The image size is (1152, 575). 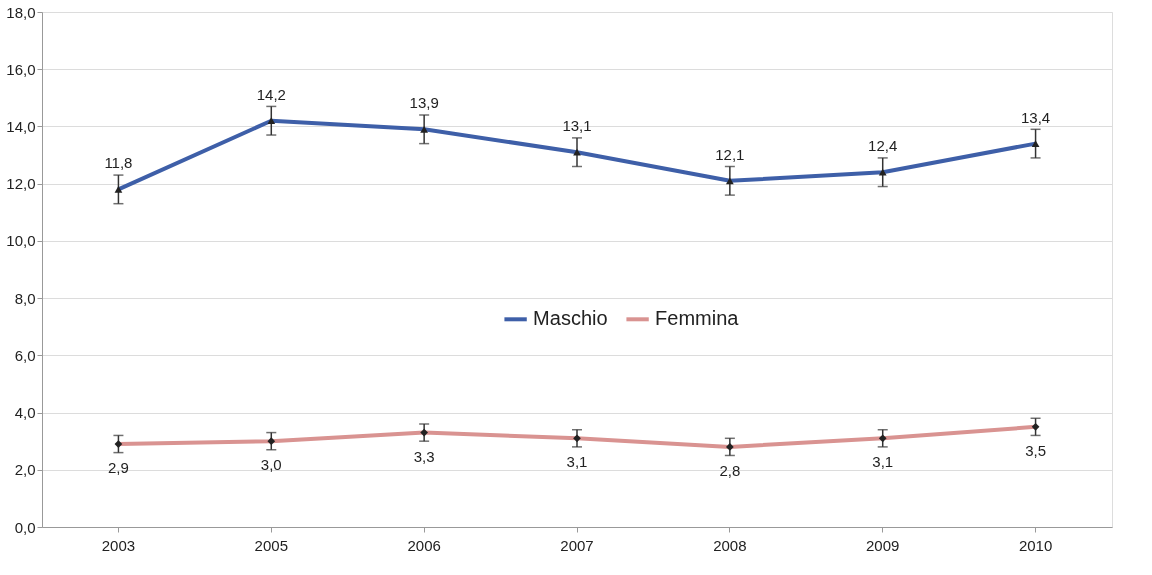 What do you see at coordinates (271, 94) in the screenshot?
I see `data-label: 14,2` at bounding box center [271, 94].